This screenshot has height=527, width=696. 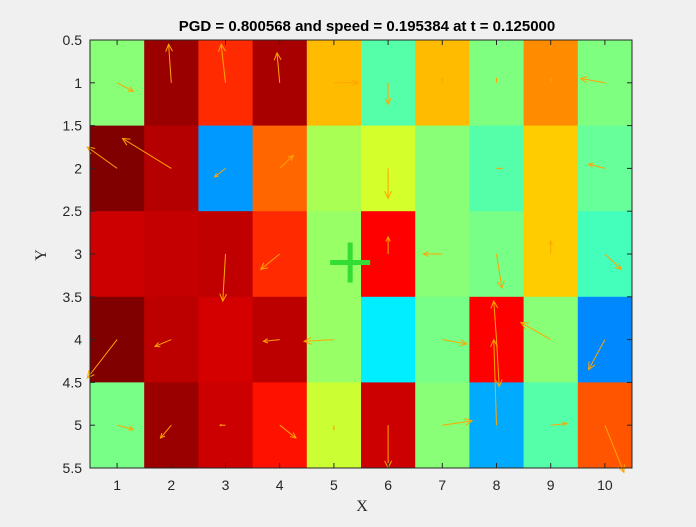 I want to click on x-tick-label: 4, so click(x=280, y=485).